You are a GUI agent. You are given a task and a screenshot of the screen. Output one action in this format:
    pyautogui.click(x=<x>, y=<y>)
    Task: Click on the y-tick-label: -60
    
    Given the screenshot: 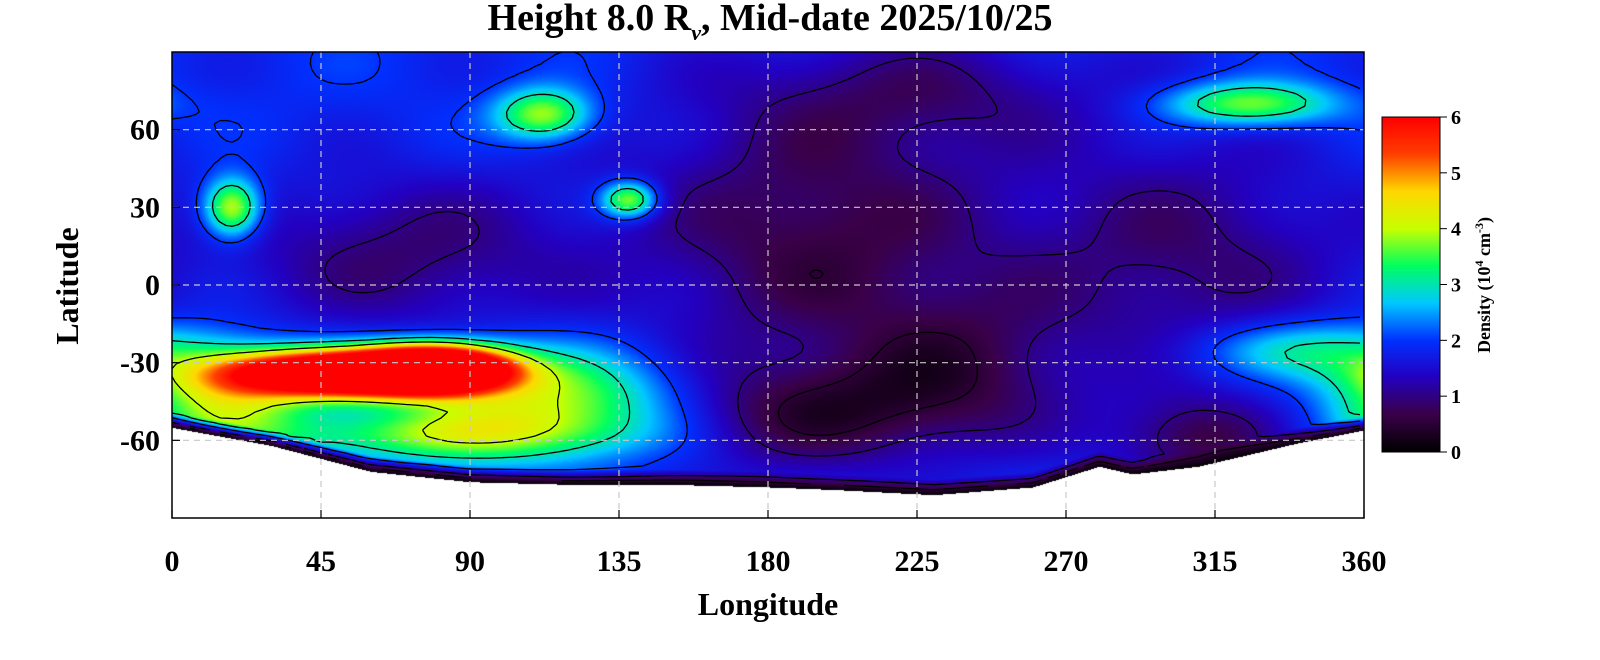 What is the action you would take?
    pyautogui.click(x=140, y=440)
    